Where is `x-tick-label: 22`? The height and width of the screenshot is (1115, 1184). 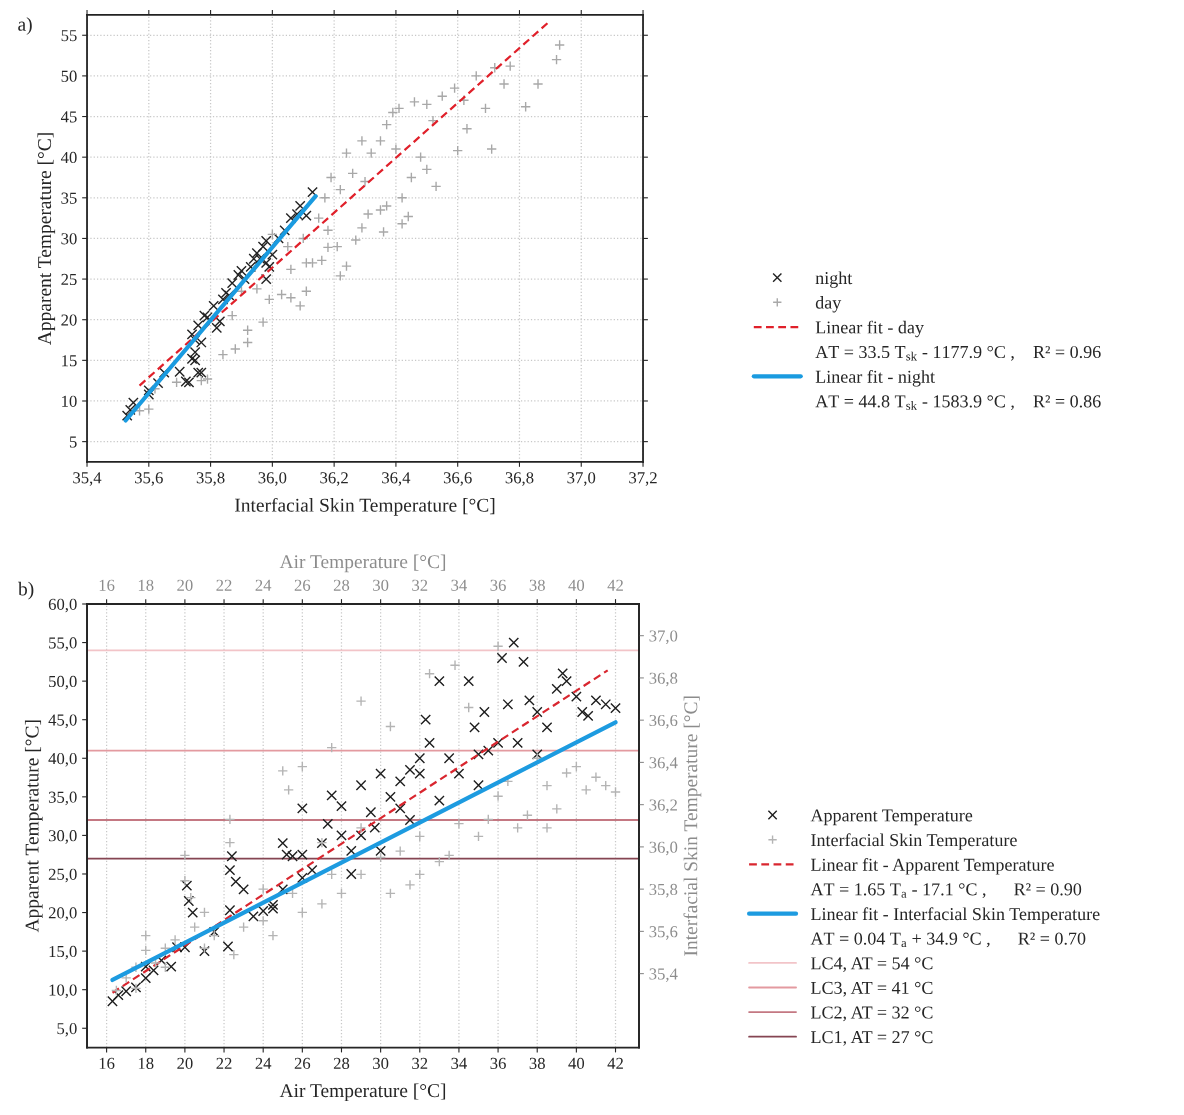 x-tick-label: 22 is located at coordinates (224, 1063).